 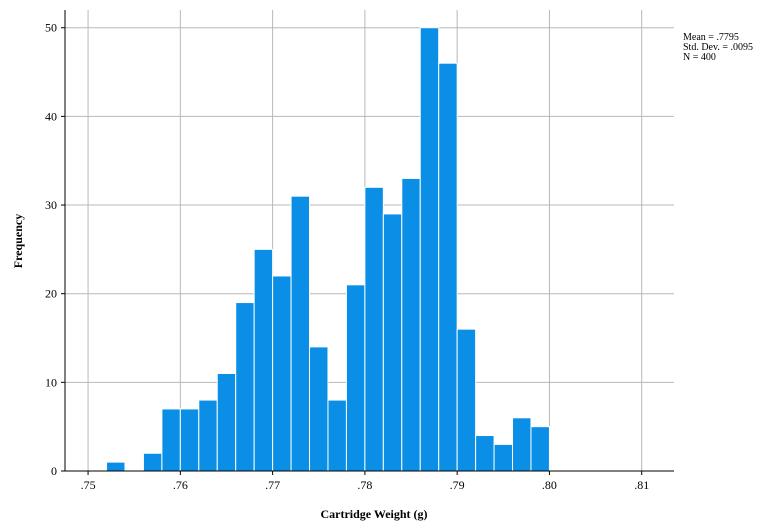 What do you see at coordinates (641, 485) in the screenshot?
I see `x-tick-label: .81` at bounding box center [641, 485].